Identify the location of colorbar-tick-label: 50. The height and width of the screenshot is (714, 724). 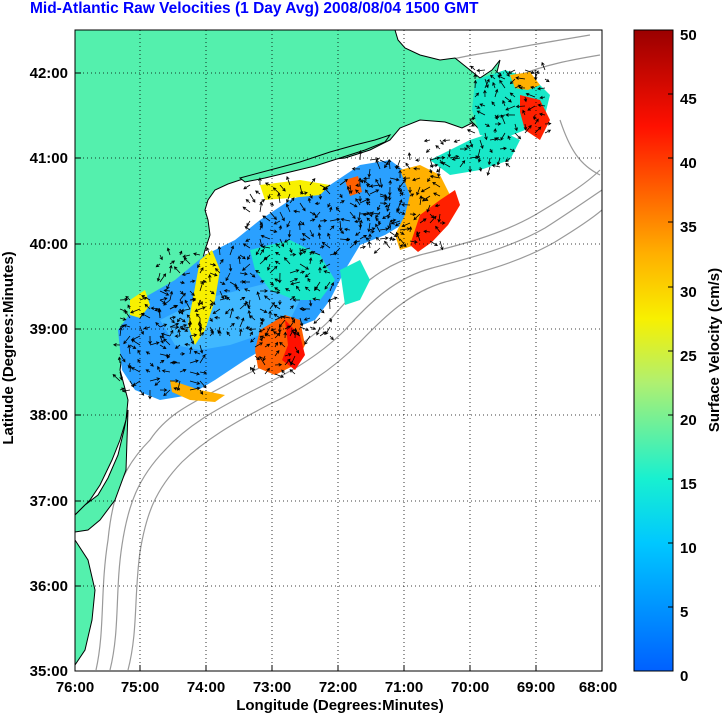
(688, 35).